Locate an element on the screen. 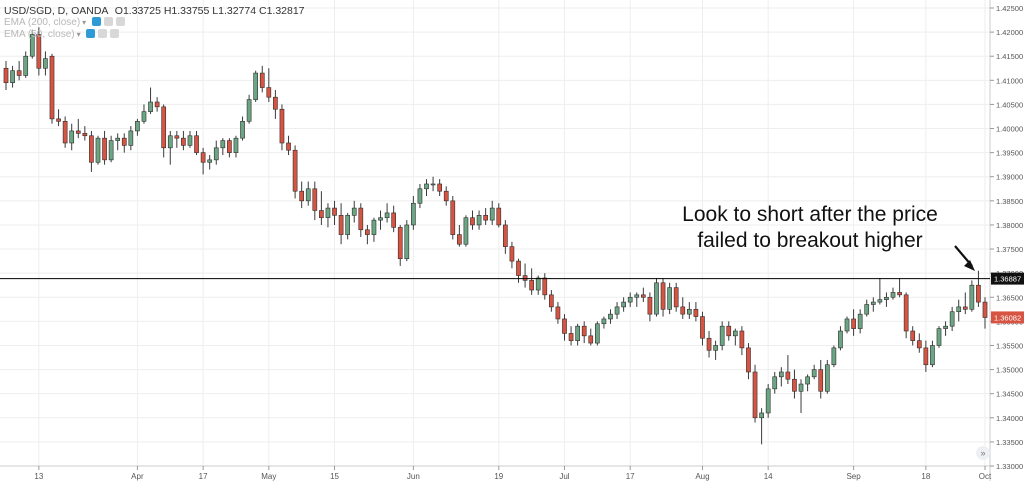 The height and width of the screenshot is (481, 1024). y-tick-label: 1.42000 is located at coordinates (1009, 32).